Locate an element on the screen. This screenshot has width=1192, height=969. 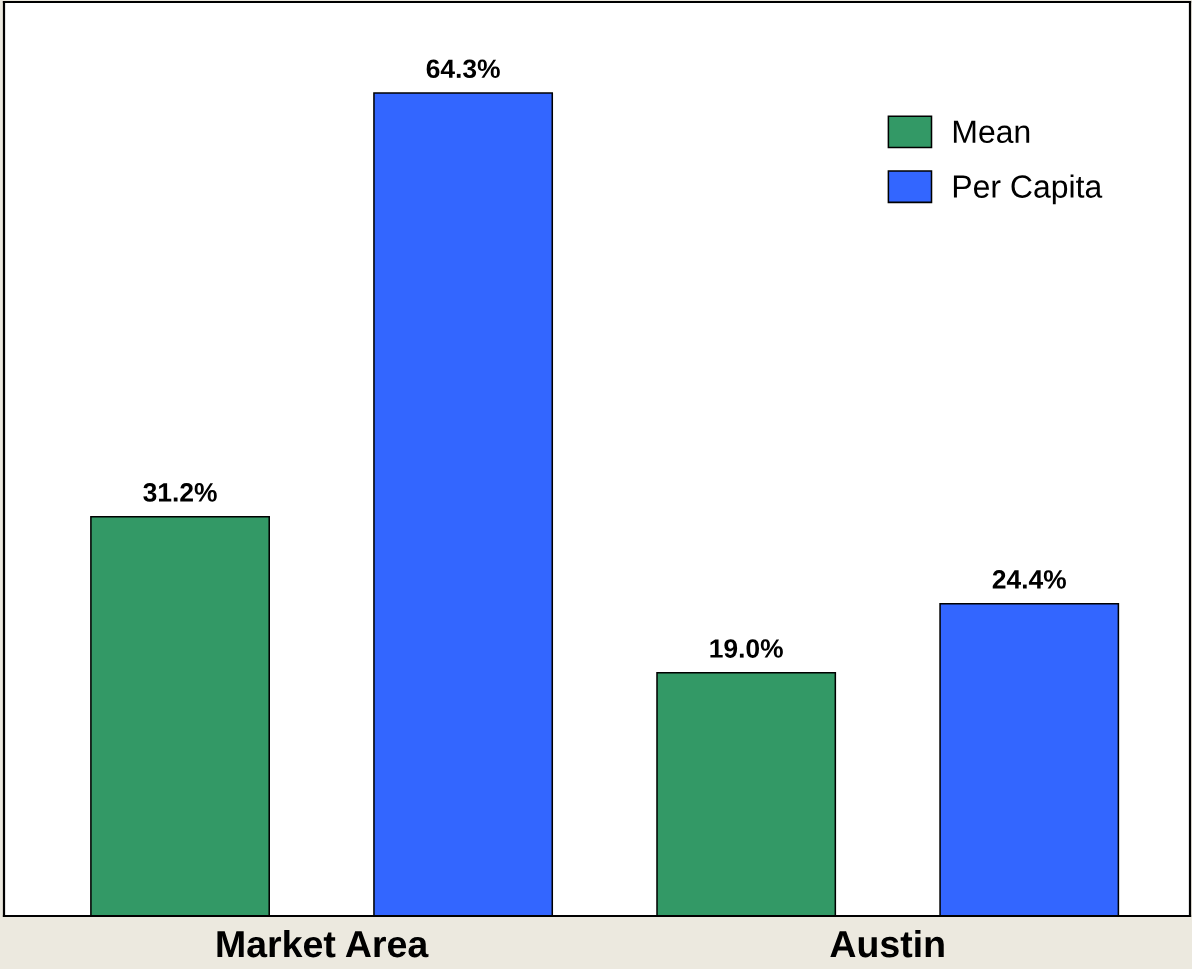
legend-label: Mean is located at coordinates (991, 132).